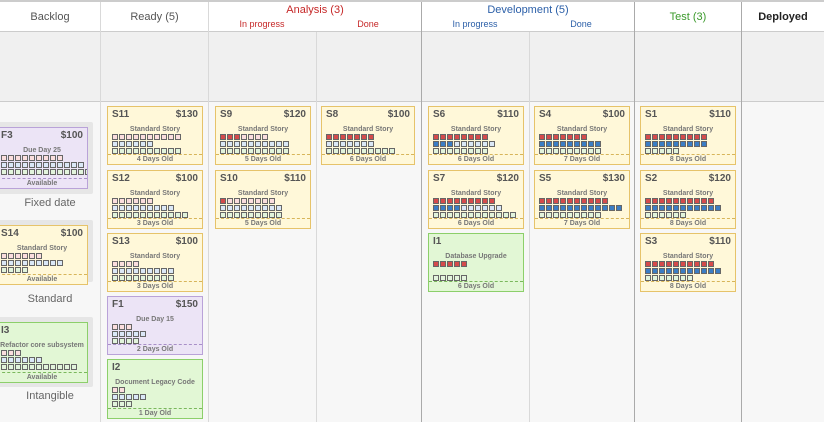 The width and height of the screenshot is (824, 422). What do you see at coordinates (476, 262) in the screenshot?
I see `work-card: I1 Database Upgrade 6 Days Old` at bounding box center [476, 262].